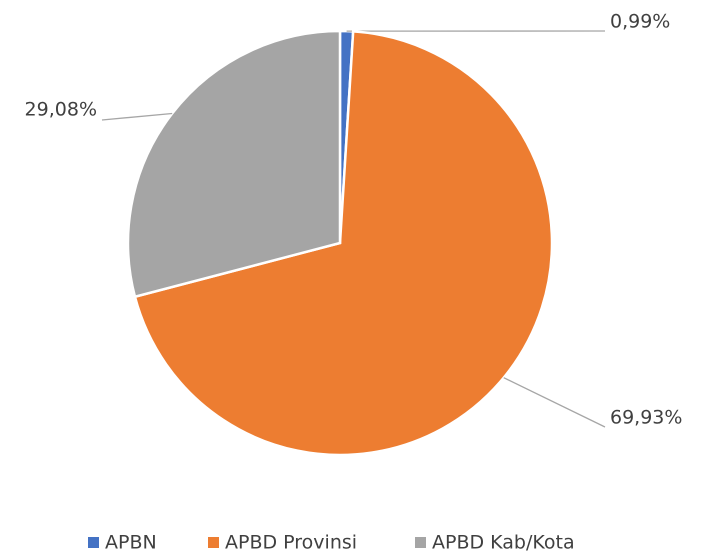 Image resolution: width=704 pixels, height=556 pixels. What do you see at coordinates (646, 418) in the screenshot?
I see `data-label: 69,93%` at bounding box center [646, 418].